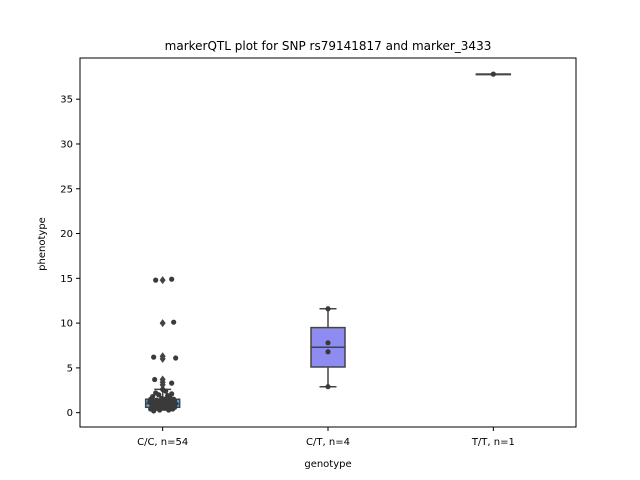 Image resolution: width=640 pixels, height=480 pixels. I want to click on y-tick-label: 35, so click(66, 100).